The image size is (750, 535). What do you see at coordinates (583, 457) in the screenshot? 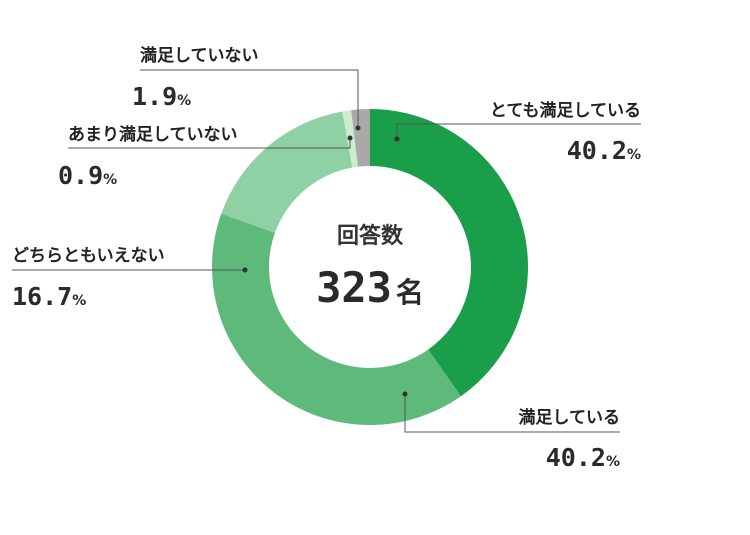
I see `slice-value-satisfied: 40.2%` at bounding box center [583, 457].